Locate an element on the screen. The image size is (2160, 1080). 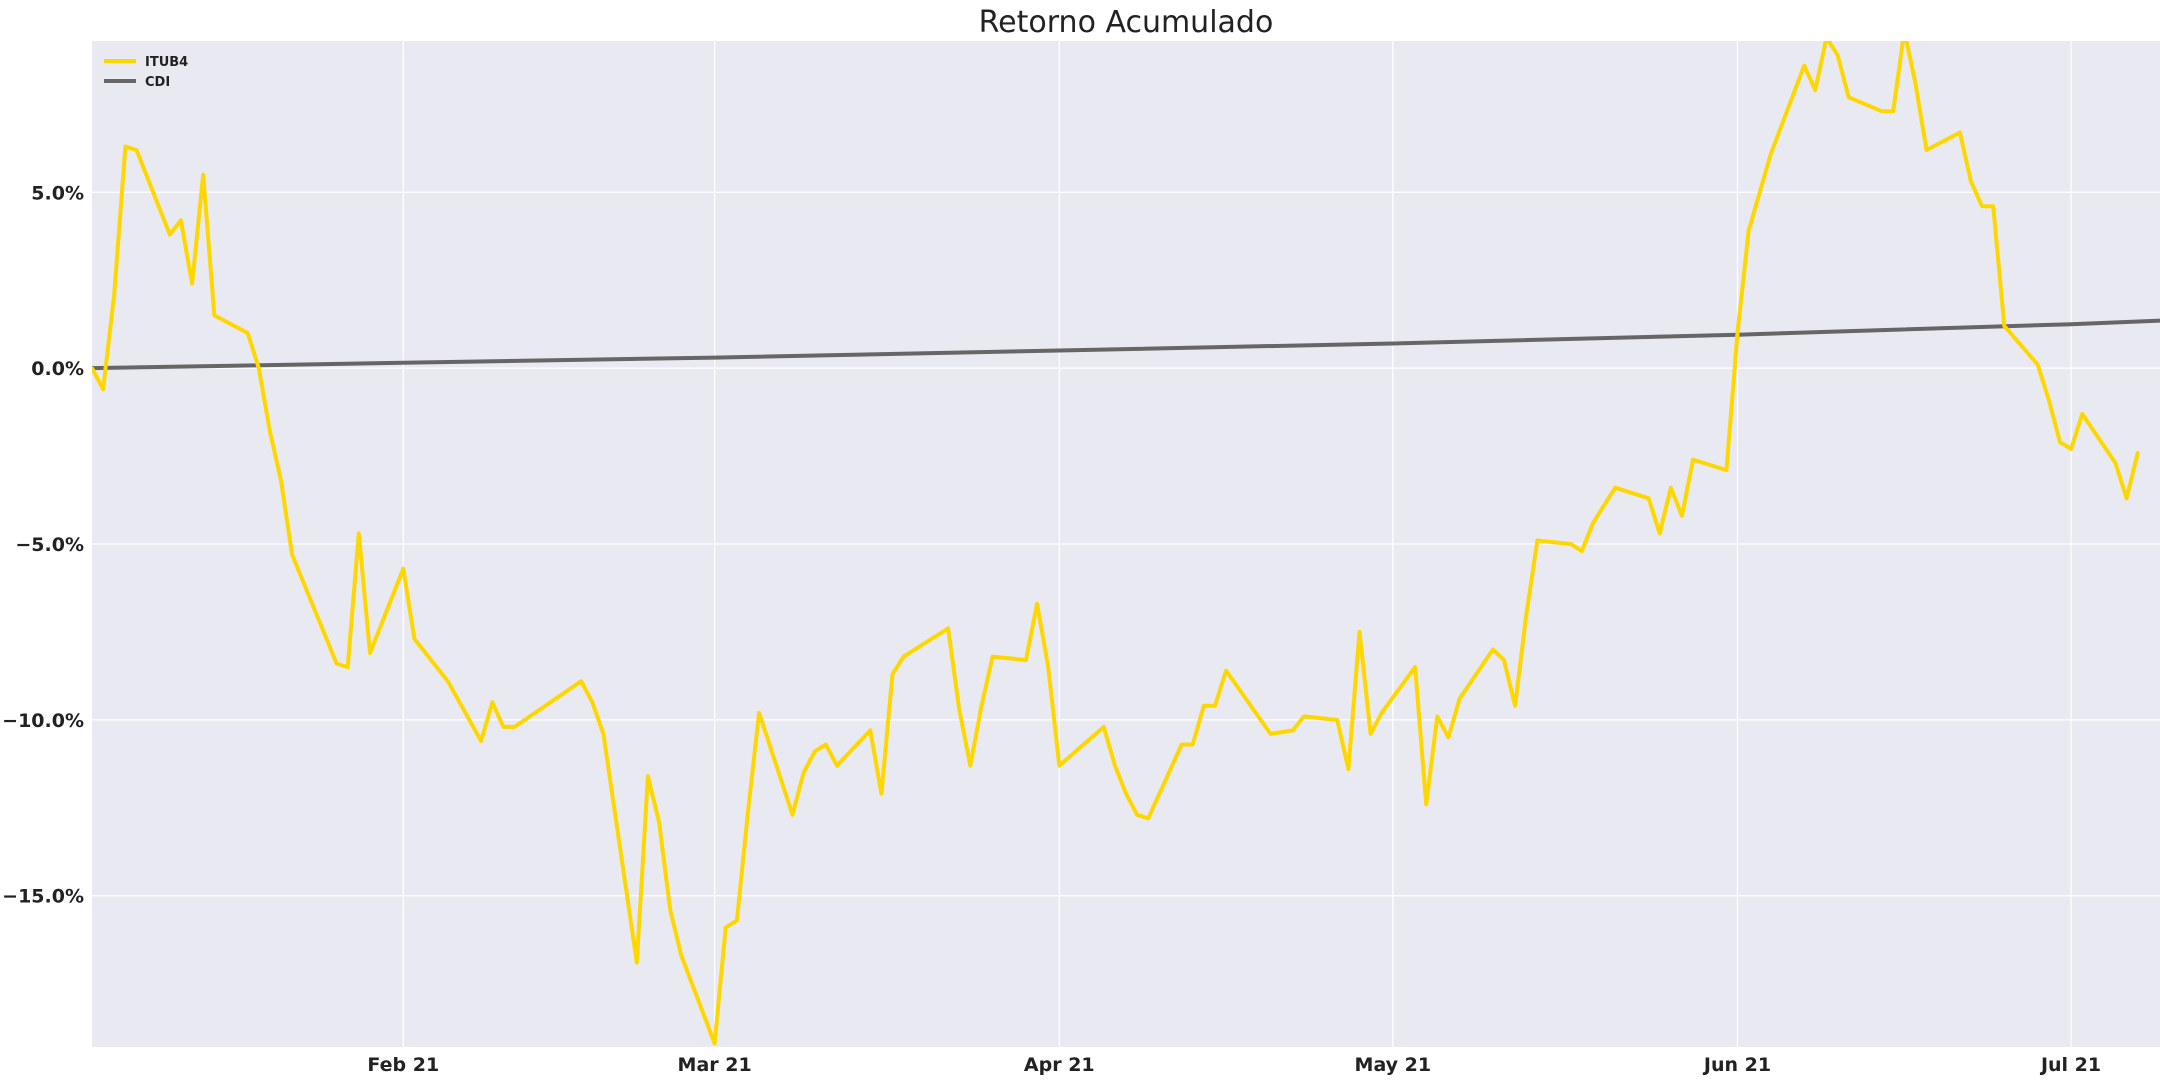
x-tick-label: Feb 21 is located at coordinates (403, 1065).